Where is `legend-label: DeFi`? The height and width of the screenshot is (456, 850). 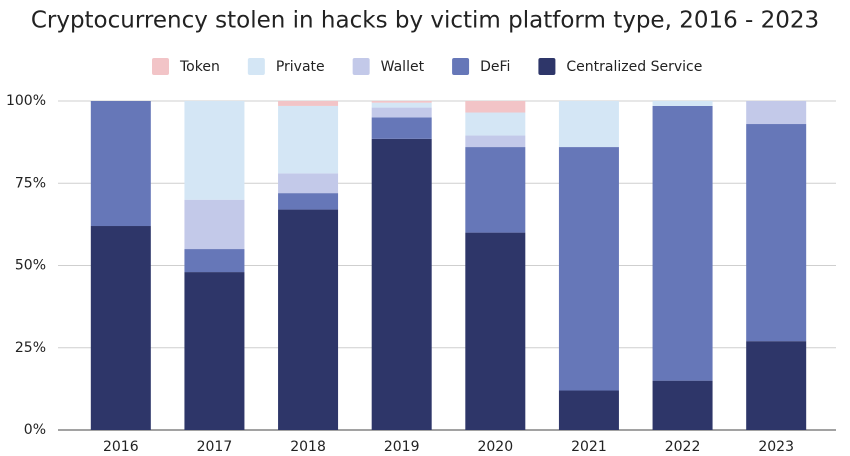 legend-label: DeFi is located at coordinates (495, 67).